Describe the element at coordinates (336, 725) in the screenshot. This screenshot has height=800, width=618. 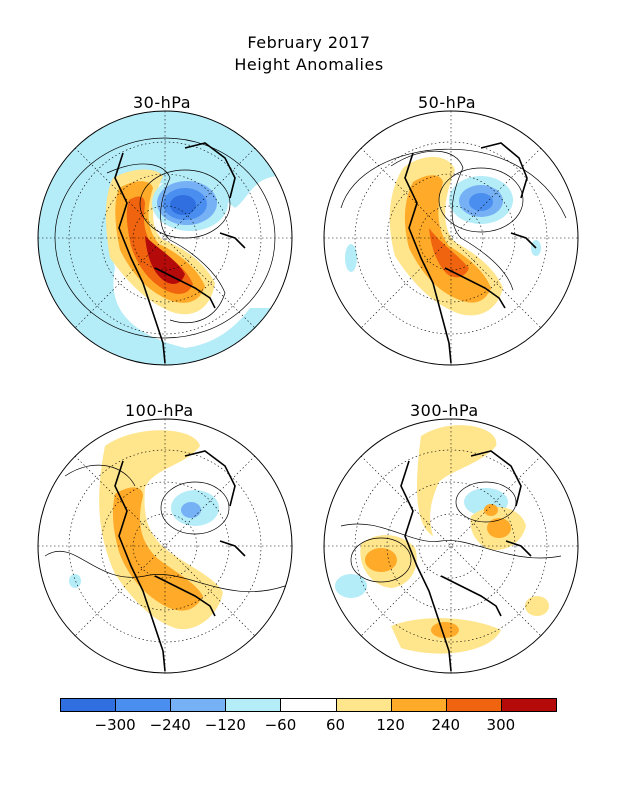
I see `colorbar-label: 60` at that location.